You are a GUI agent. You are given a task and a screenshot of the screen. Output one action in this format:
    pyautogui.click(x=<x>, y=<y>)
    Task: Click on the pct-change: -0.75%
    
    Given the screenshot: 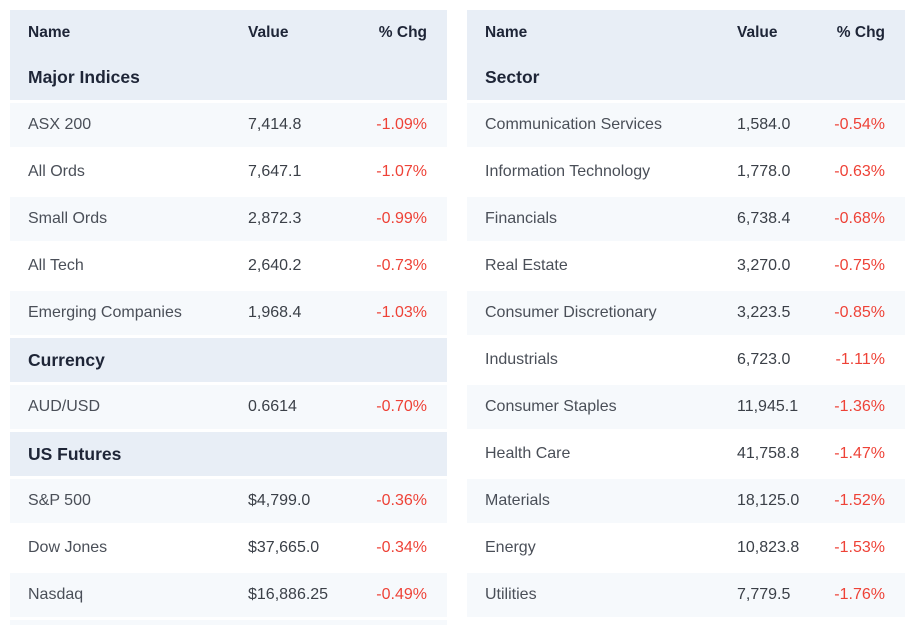 What is the action you would take?
    pyautogui.click(x=859, y=265)
    